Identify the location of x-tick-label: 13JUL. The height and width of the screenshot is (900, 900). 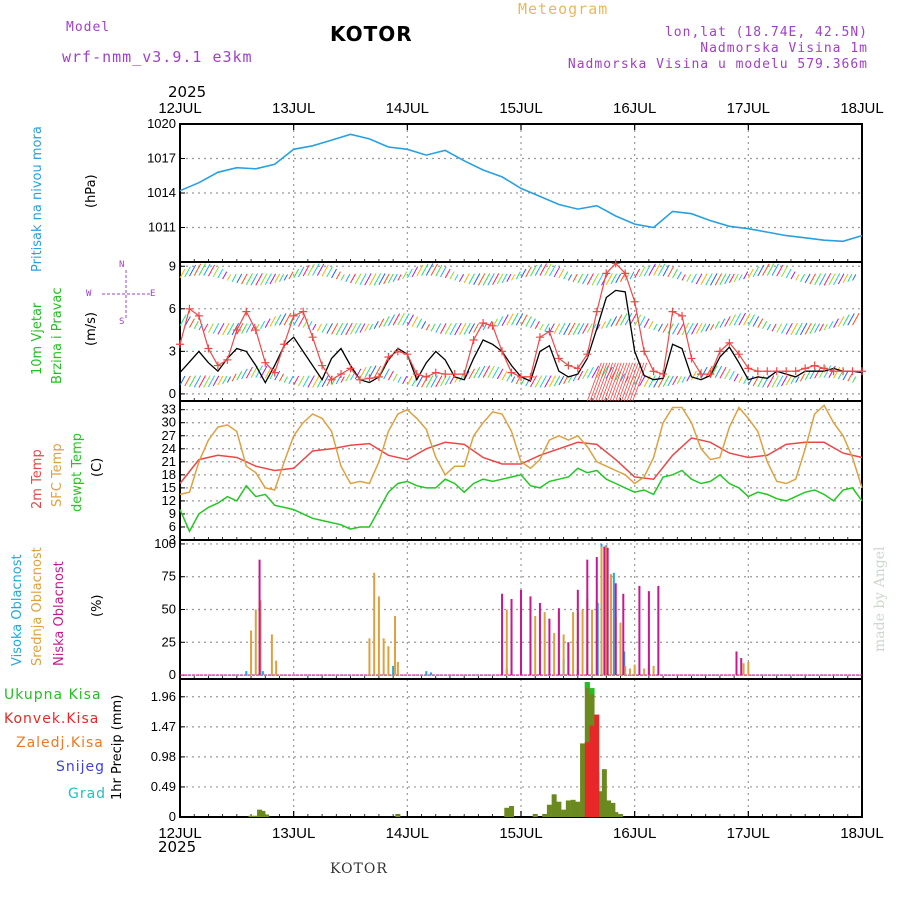
(293, 108).